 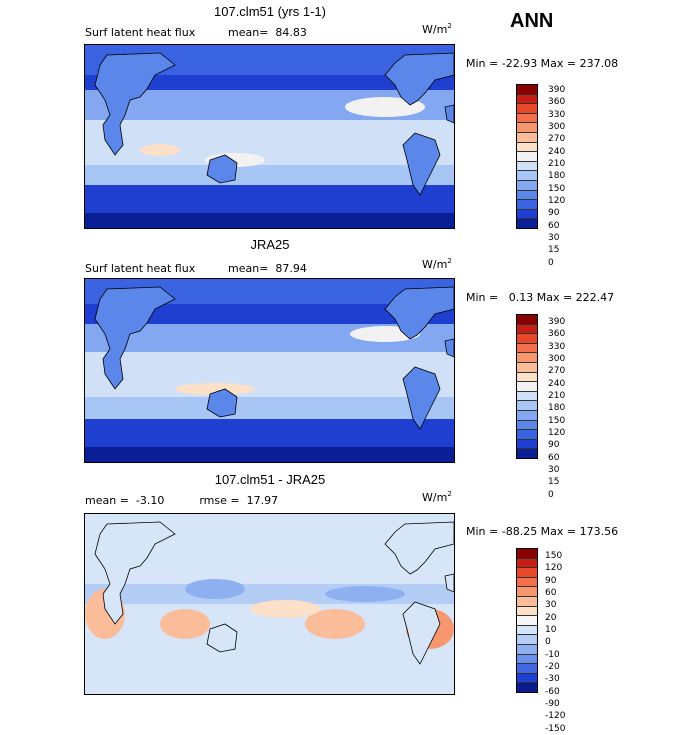 I want to click on panel2-mean: mean= 87.94, so click(x=267, y=268).